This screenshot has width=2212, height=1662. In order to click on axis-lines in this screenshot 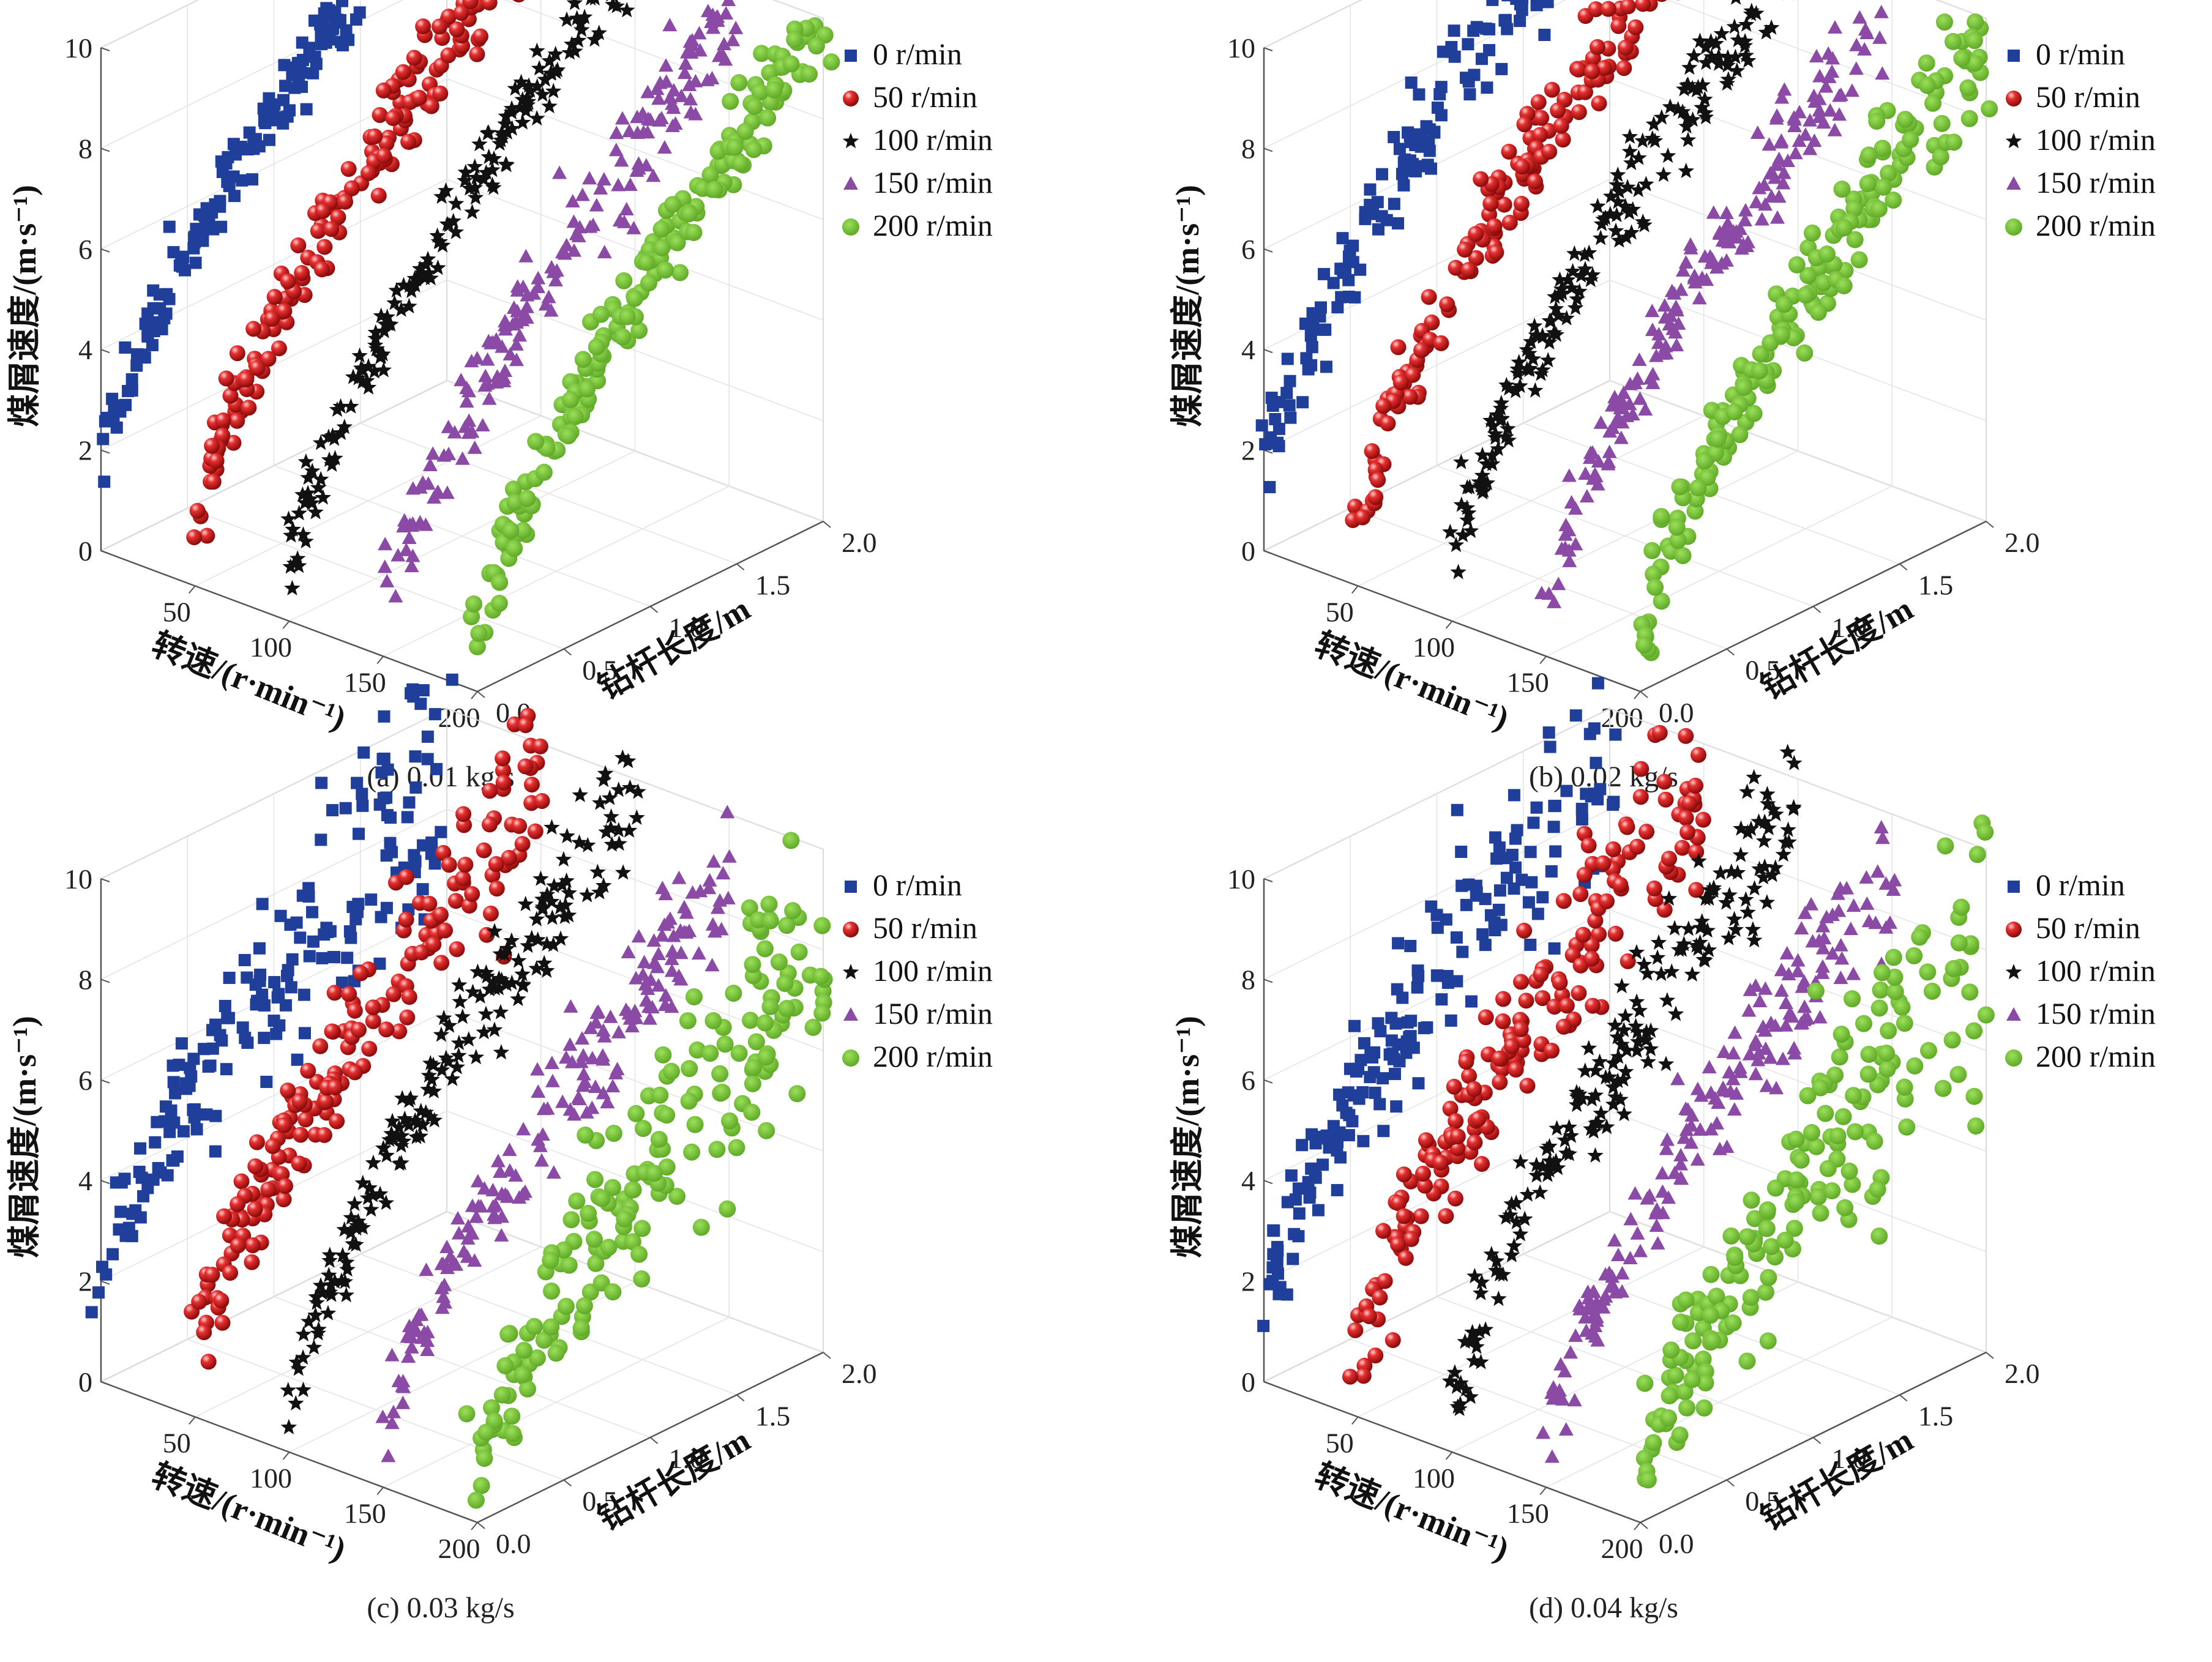, I will do `click(462, 1201)`.